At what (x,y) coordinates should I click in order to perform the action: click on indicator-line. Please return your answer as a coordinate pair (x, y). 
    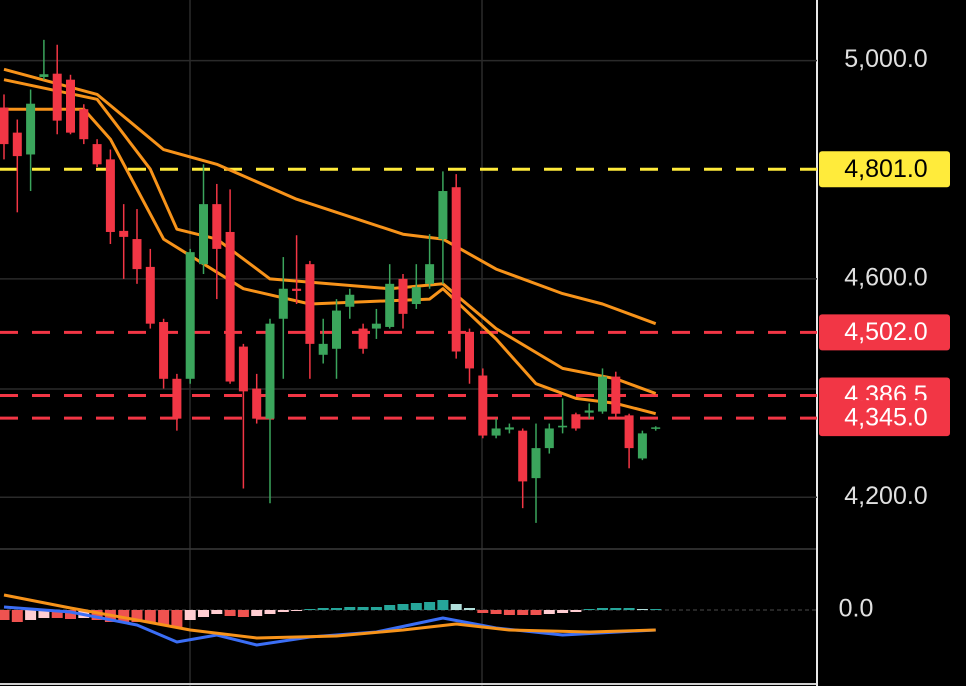
    Looking at the image, I should click on (329, 616).